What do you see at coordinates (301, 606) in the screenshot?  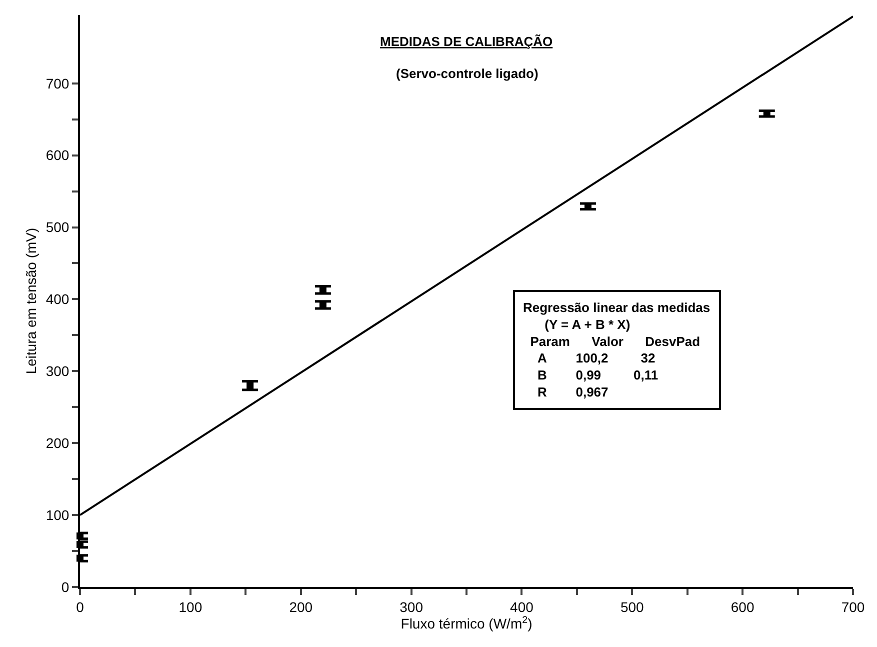 I see `x-tick-label: 200` at bounding box center [301, 606].